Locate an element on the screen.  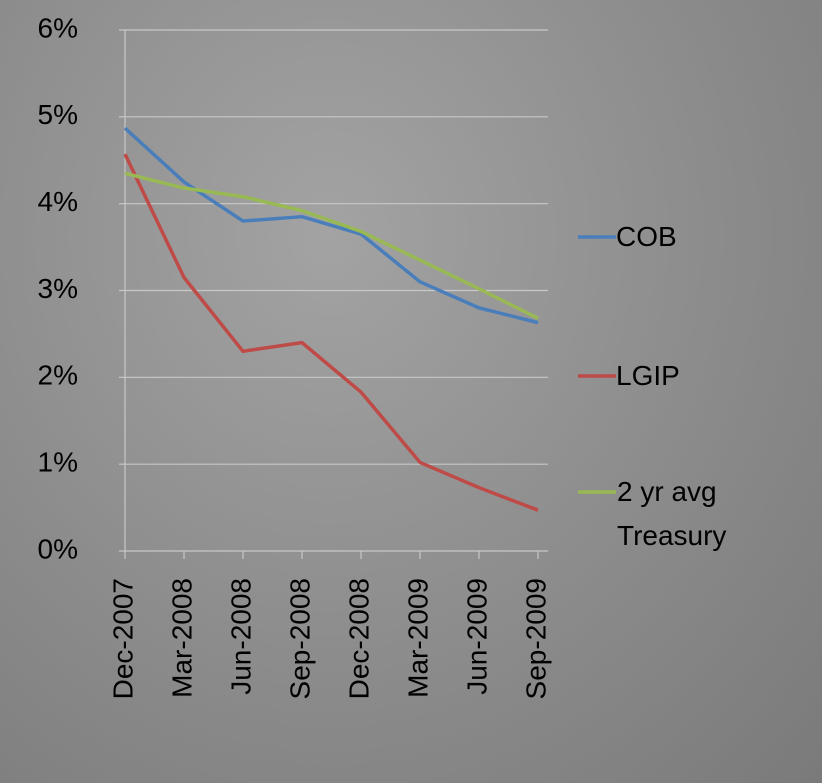
legend-label: LGIP is located at coordinates (648, 375).